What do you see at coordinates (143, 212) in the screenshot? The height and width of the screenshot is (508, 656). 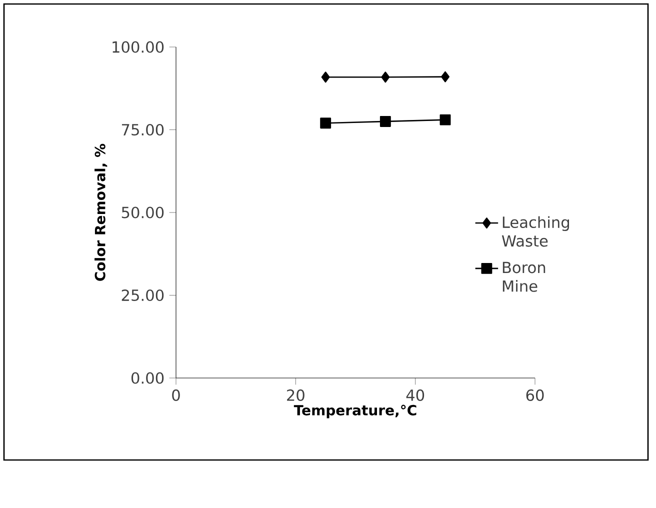 I see `y-tick-label: 50.00` at bounding box center [143, 212].